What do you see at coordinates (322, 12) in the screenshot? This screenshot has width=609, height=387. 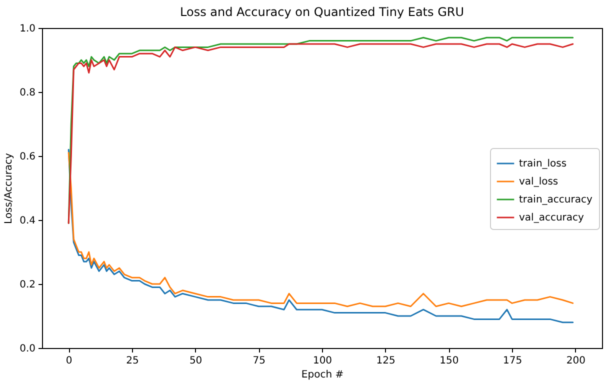 I see `chart-title: Loss and Accuracy on Quantized Tiny Eats GRU` at bounding box center [322, 12].